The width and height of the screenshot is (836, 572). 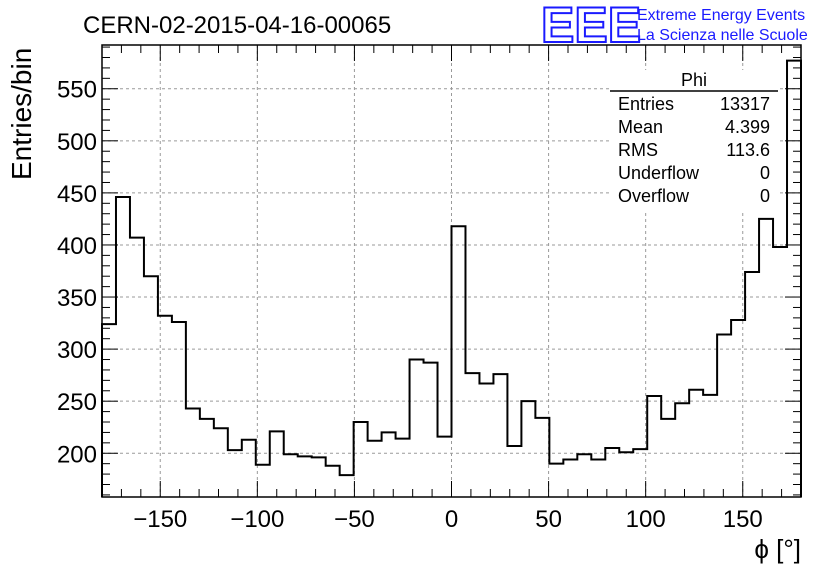 I want to click on x-tick-label: −50, so click(x=354, y=519).